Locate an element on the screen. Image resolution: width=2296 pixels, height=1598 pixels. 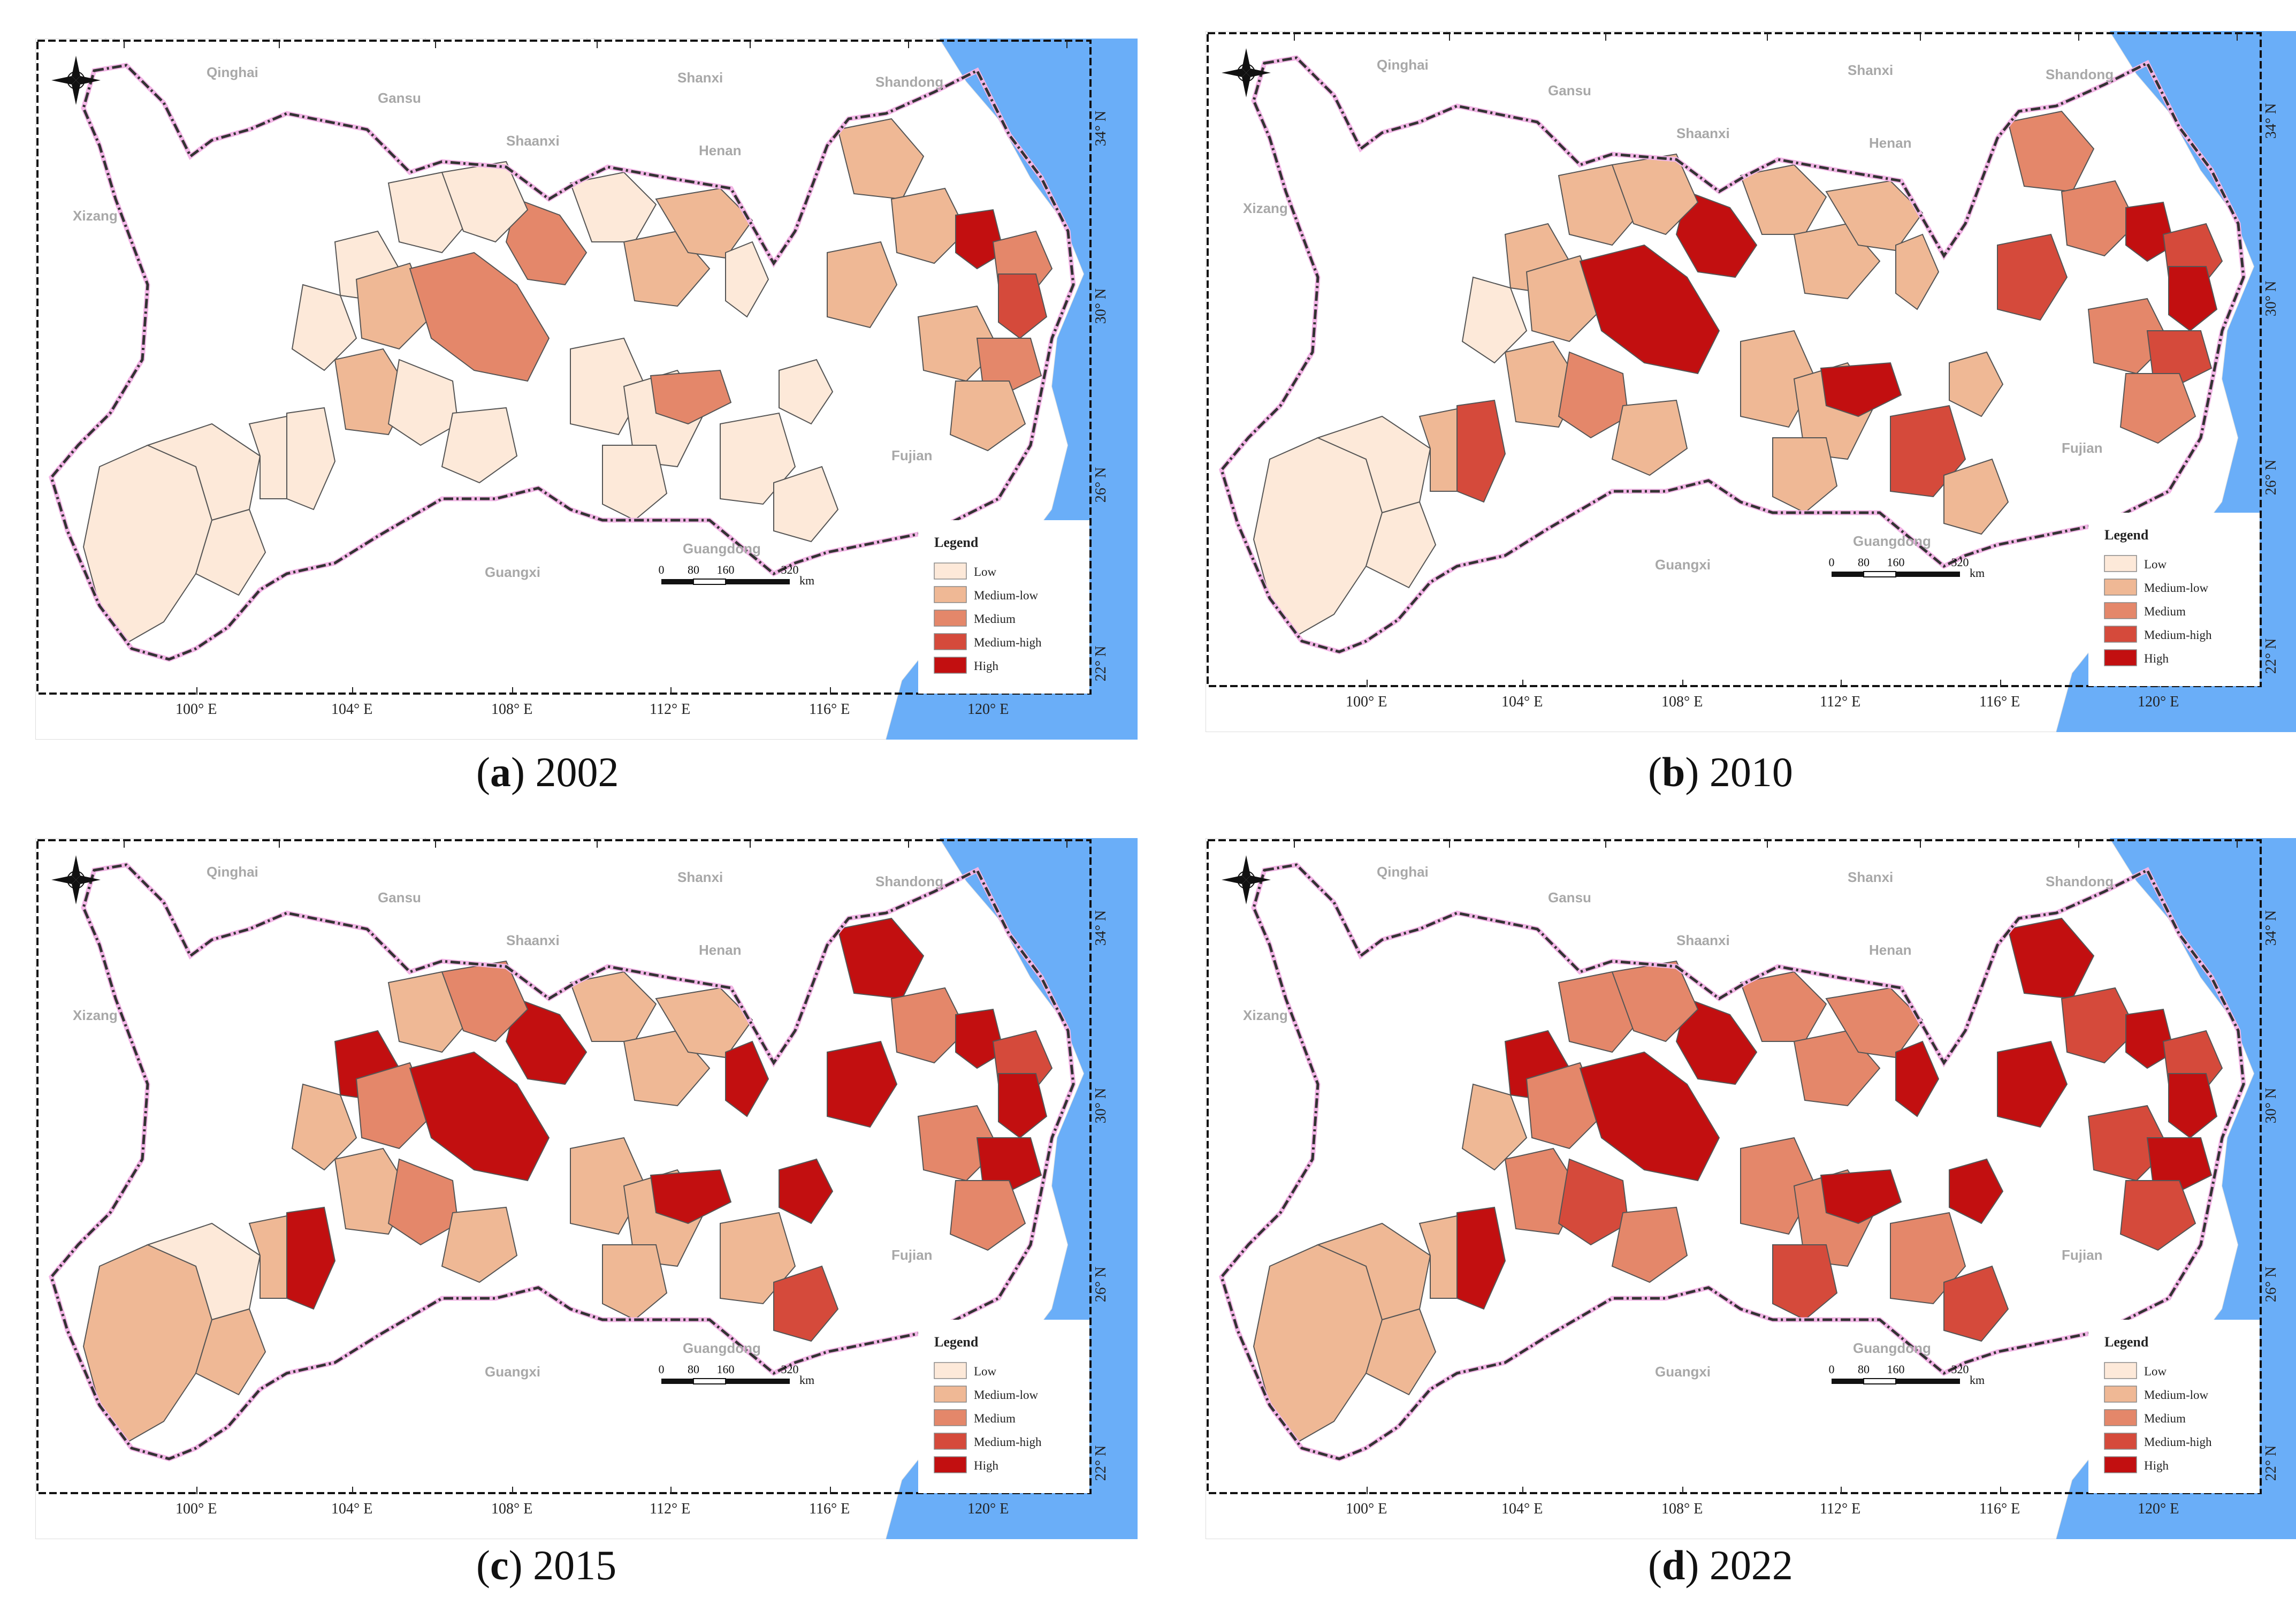
scale-unit: km is located at coordinates (806, 1380).